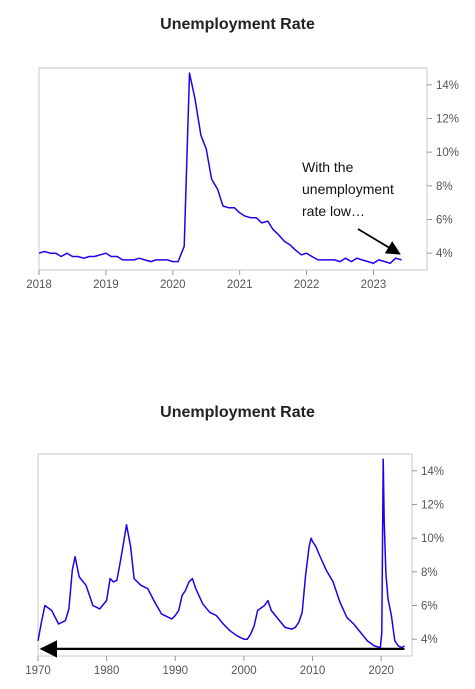  I want to click on x-tick-label: 2019, so click(106, 285).